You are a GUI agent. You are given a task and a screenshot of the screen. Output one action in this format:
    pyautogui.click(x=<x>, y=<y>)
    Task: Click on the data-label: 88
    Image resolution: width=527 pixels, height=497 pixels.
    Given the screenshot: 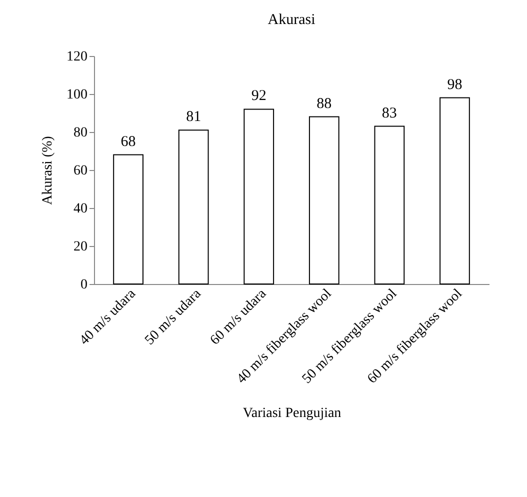 What is the action you would take?
    pyautogui.click(x=324, y=104)
    